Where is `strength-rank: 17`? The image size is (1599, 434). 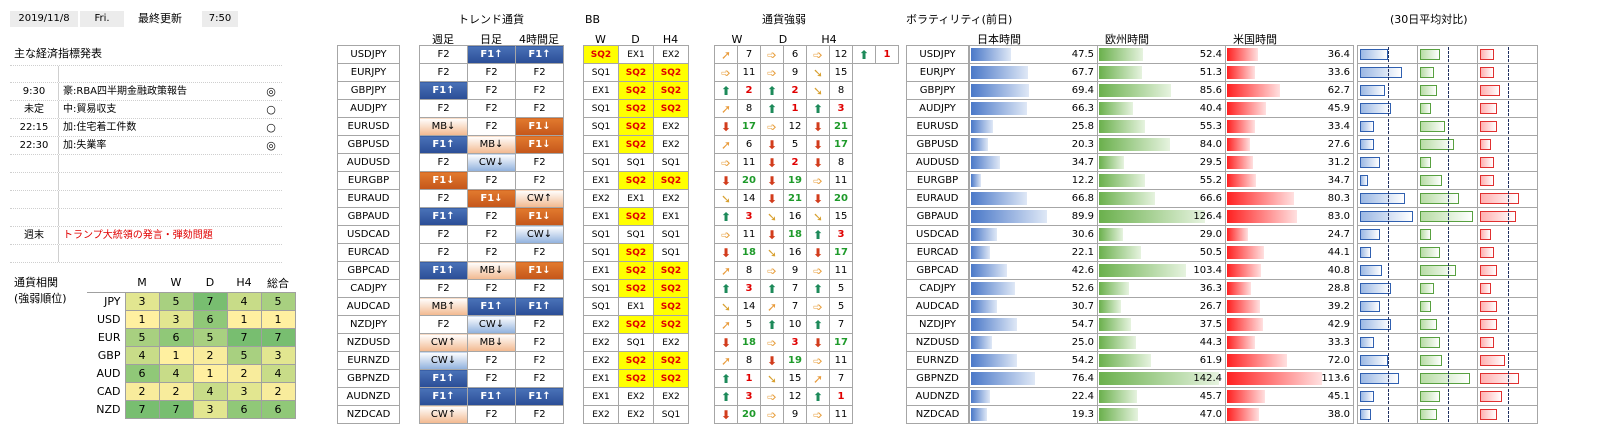
strength-rank: 17 is located at coordinates (841, 342).